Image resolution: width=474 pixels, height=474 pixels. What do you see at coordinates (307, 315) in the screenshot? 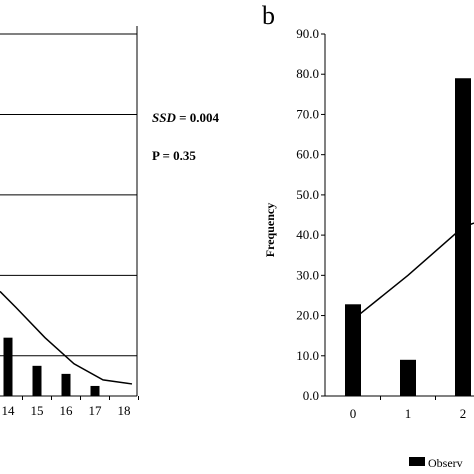
I see `panel-b-y-tick-label: 20.0` at bounding box center [307, 315].